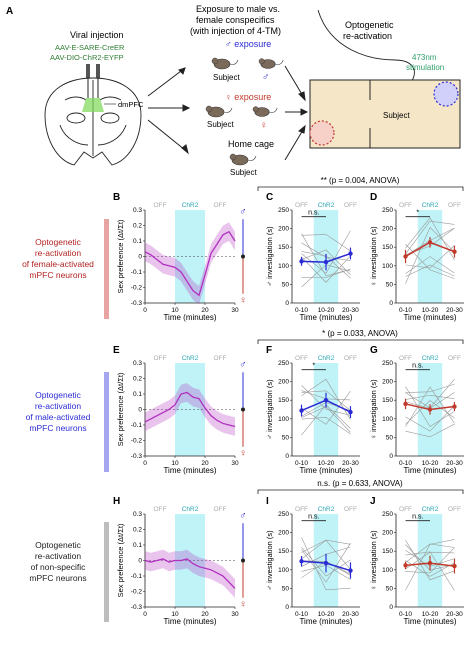 This screenshot has height=651, width=474. I want to click on brain-section-icon, so click(93, 121).